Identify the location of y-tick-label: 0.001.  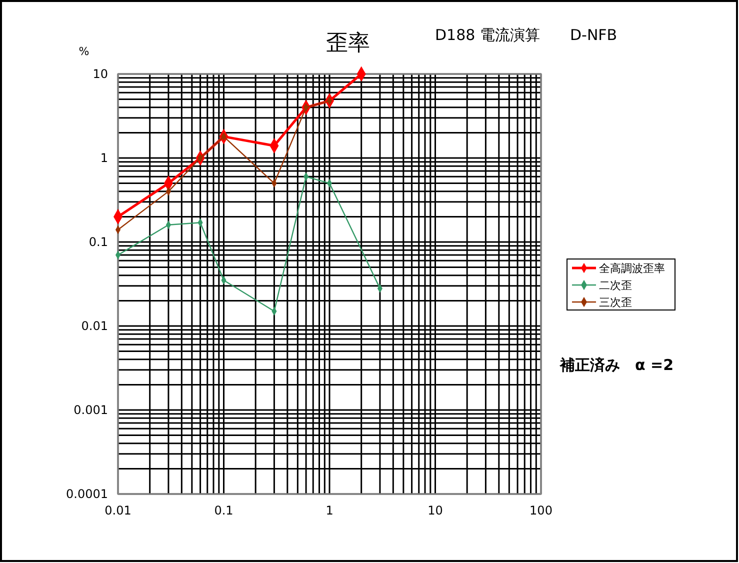
(91, 409).